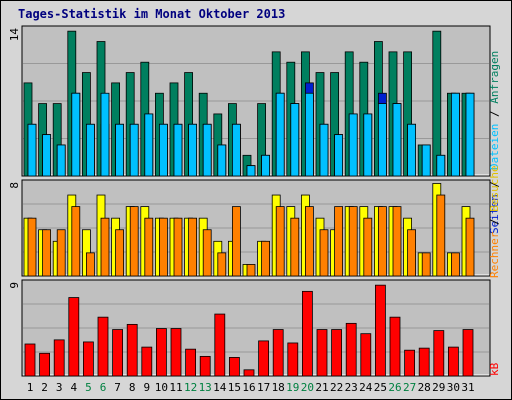 This screenshot has width=512, height=400. What do you see at coordinates (292, 387) in the screenshot?
I see `x-tick-label: 19` at bounding box center [292, 387].